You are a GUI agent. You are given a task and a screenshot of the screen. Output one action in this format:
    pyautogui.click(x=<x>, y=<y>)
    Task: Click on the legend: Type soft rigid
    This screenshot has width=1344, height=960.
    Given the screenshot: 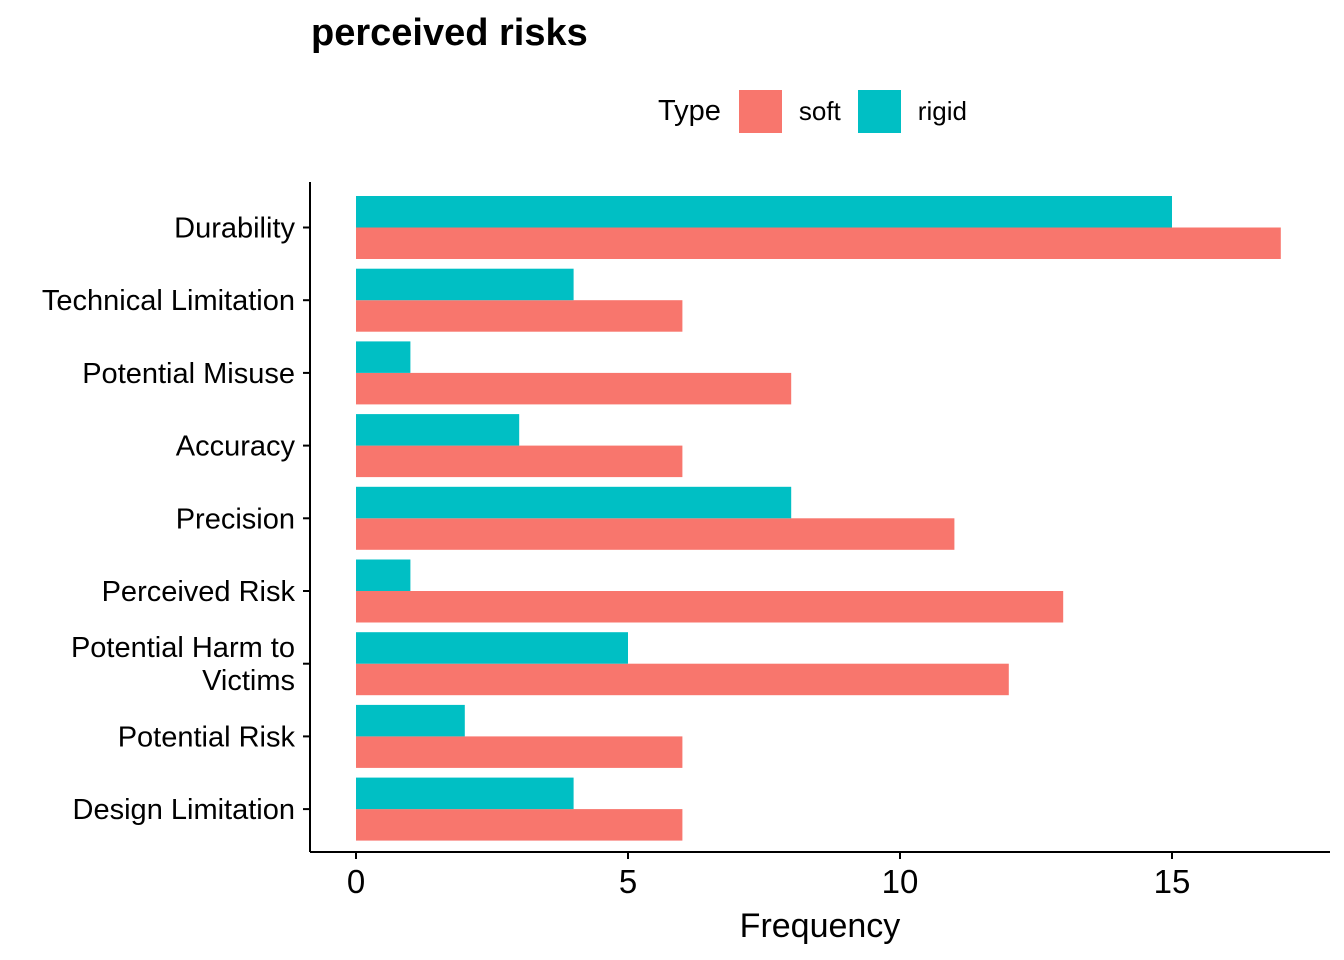 What is the action you would take?
    pyautogui.click(x=821, y=111)
    